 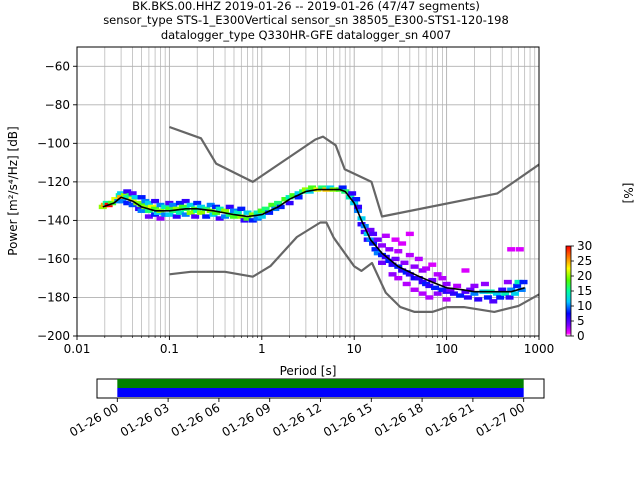 What do you see at coordinates (262, 349) in the screenshot?
I see `x-tick-label: 1` at bounding box center [262, 349].